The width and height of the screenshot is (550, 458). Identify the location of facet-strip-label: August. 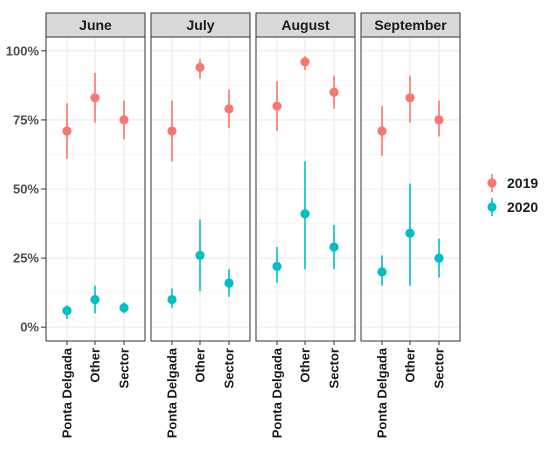
(305, 25).